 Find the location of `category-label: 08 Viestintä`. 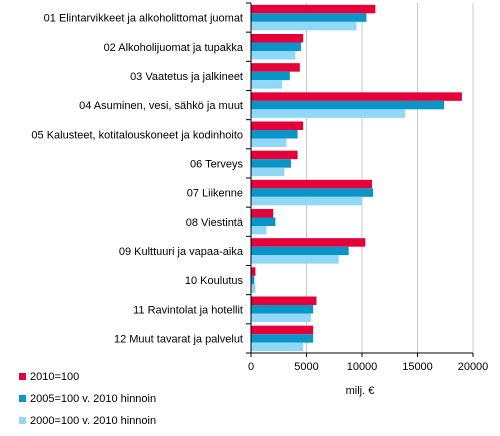

category-label: 08 Viestintä is located at coordinates (215, 223).